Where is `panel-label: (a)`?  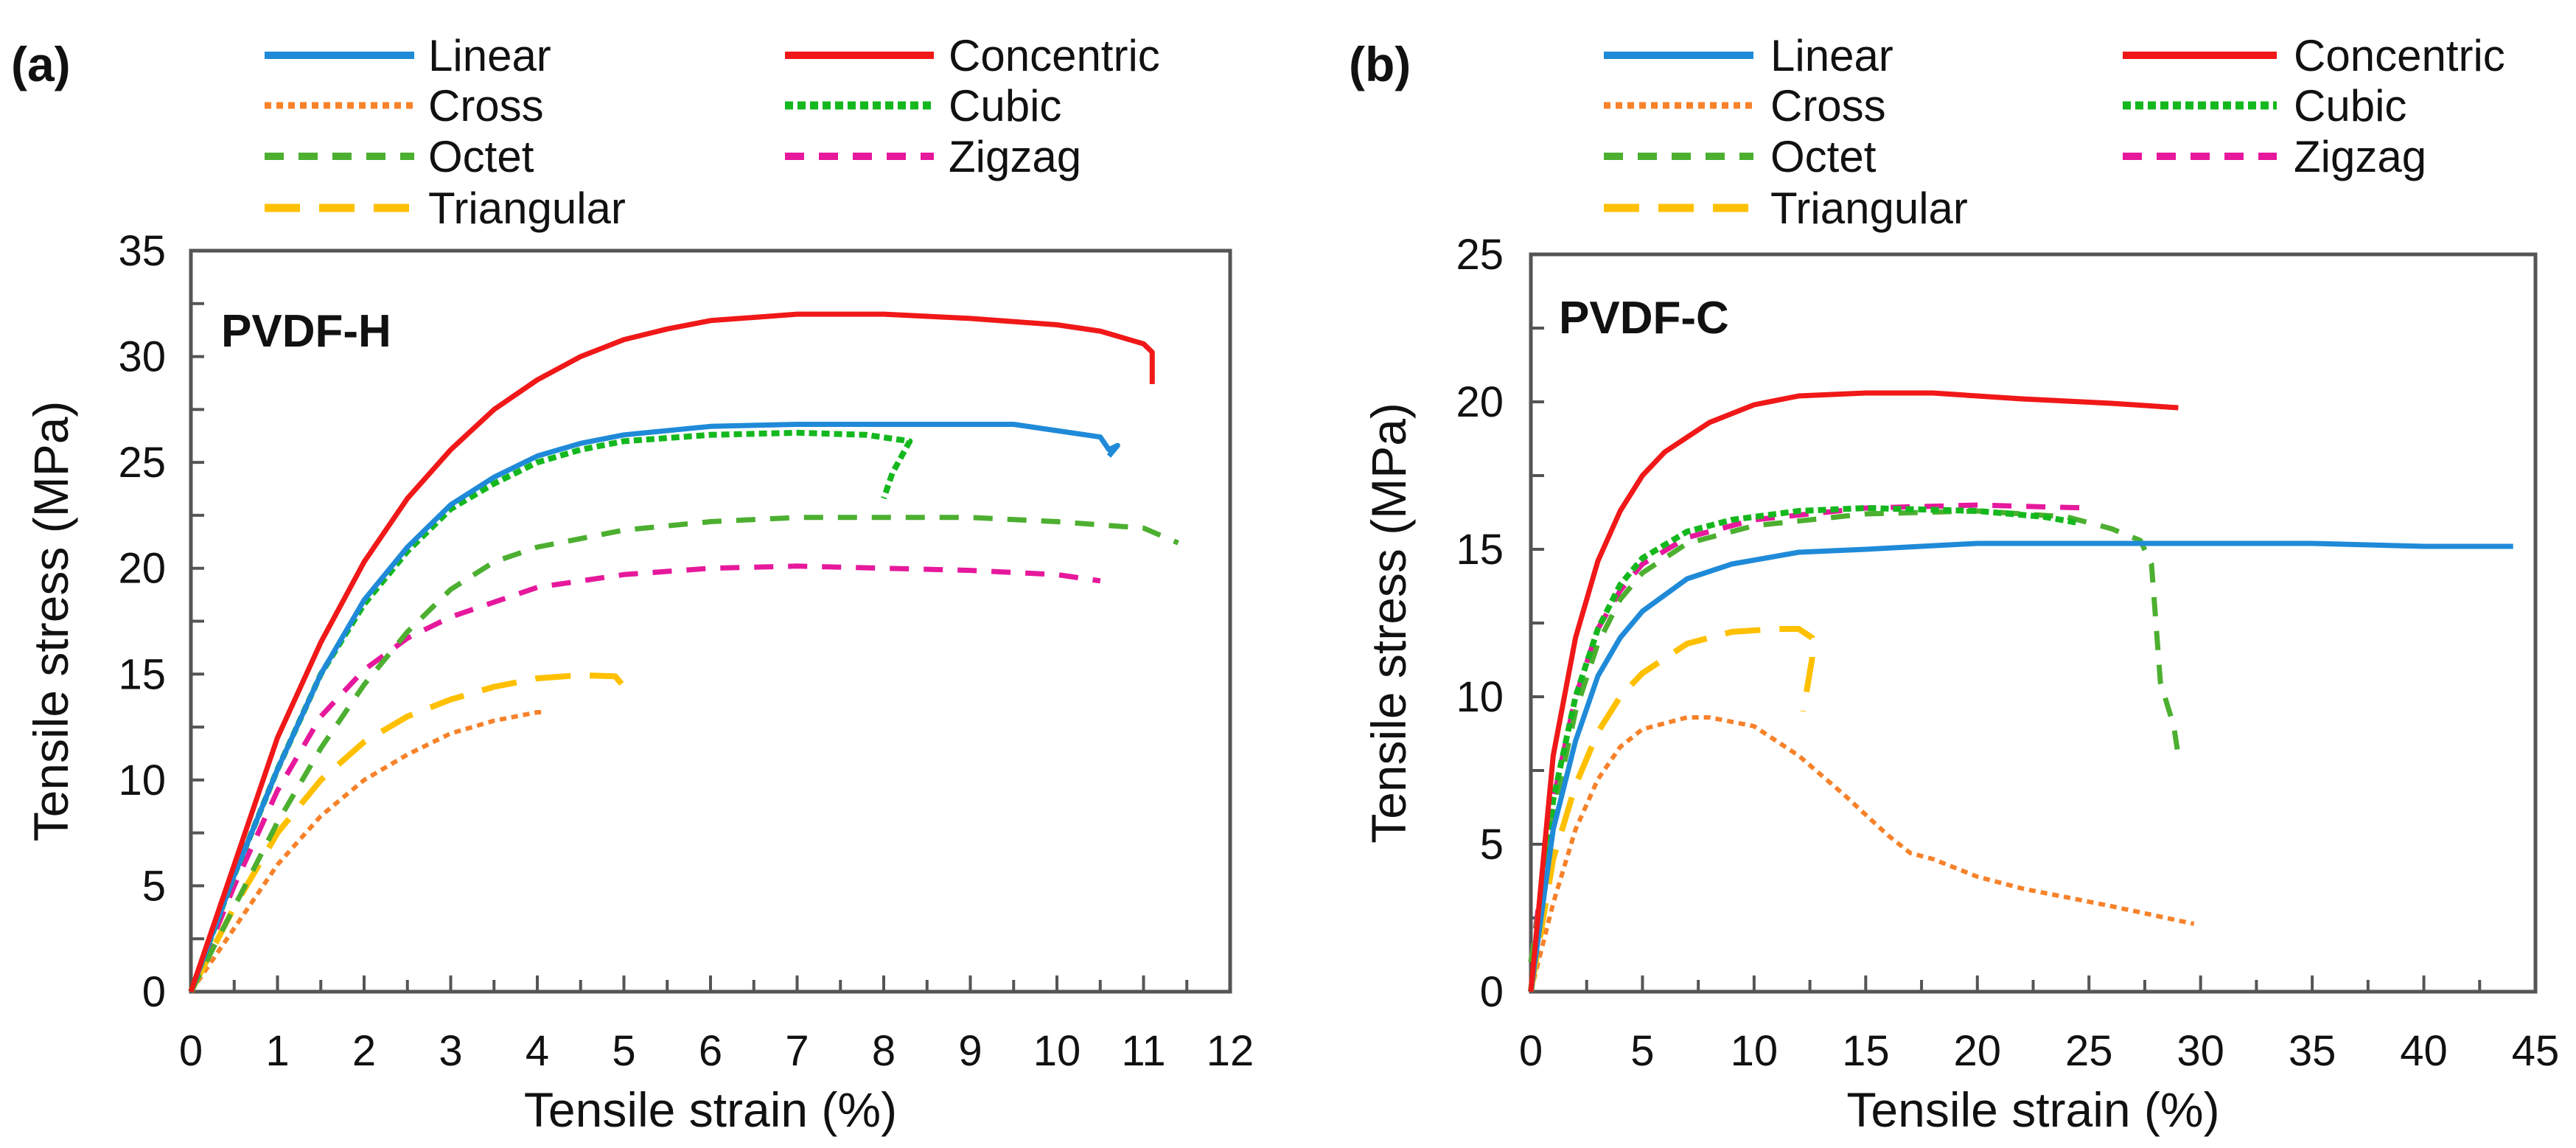 panel-label: (a) is located at coordinates (41, 64).